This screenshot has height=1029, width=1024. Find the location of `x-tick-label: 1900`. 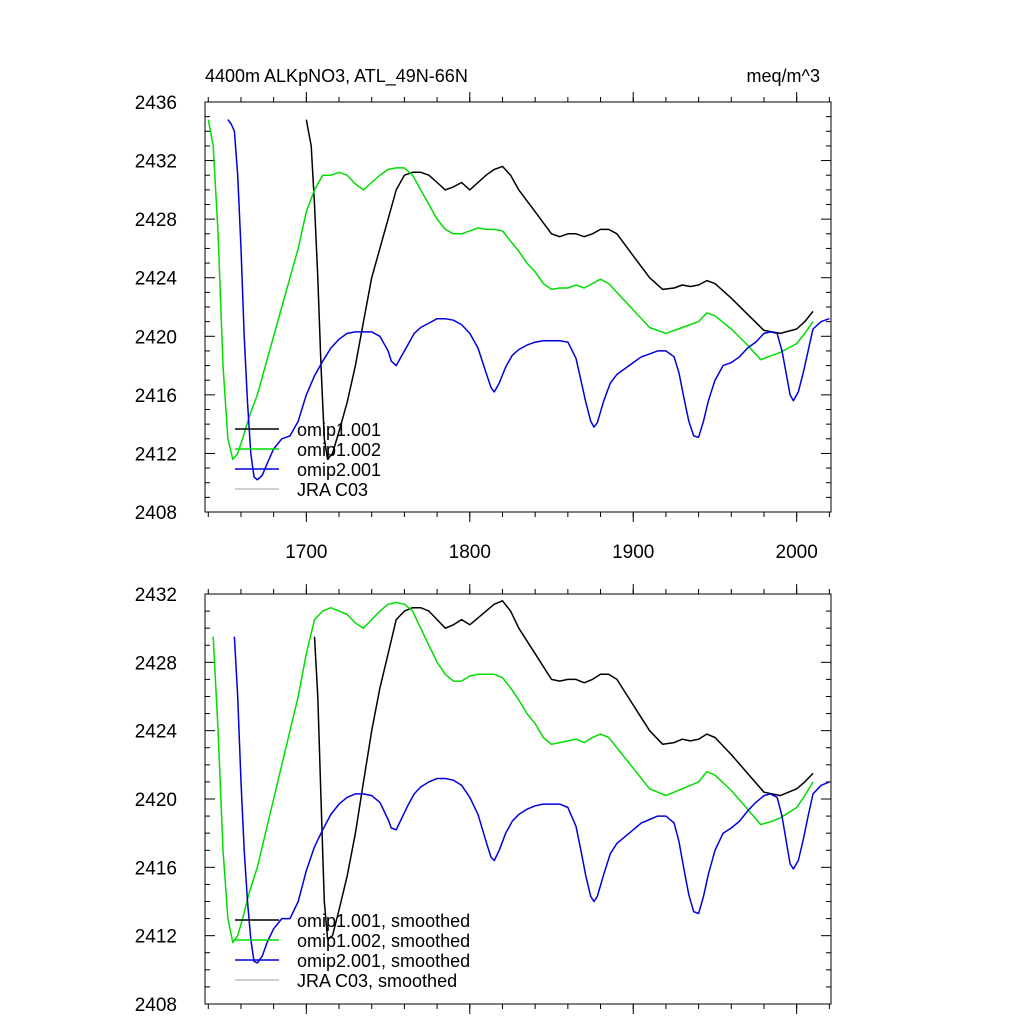

x-tick-label: 1900 is located at coordinates (633, 552).